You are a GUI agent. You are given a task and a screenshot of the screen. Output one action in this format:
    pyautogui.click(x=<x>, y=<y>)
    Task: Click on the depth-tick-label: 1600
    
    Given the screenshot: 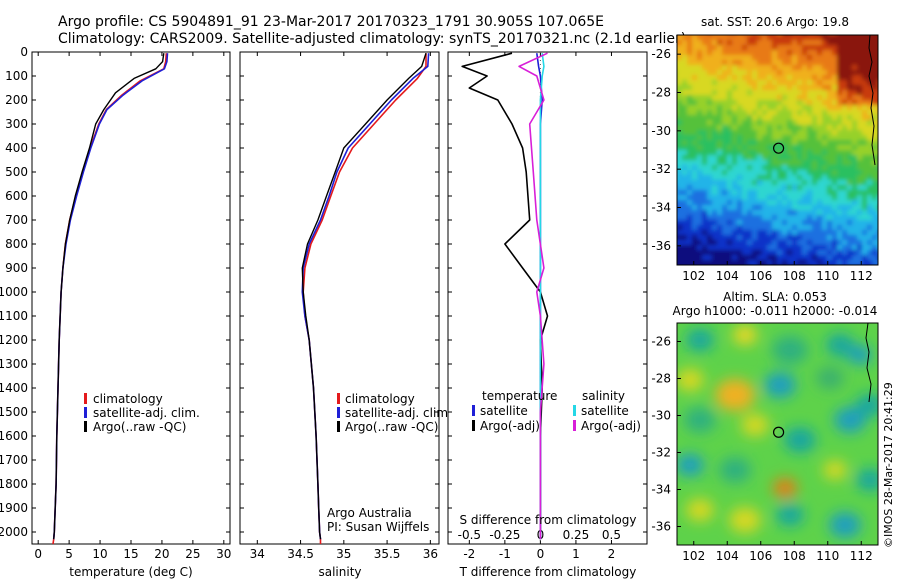 What is the action you would take?
    pyautogui.click(x=14, y=436)
    